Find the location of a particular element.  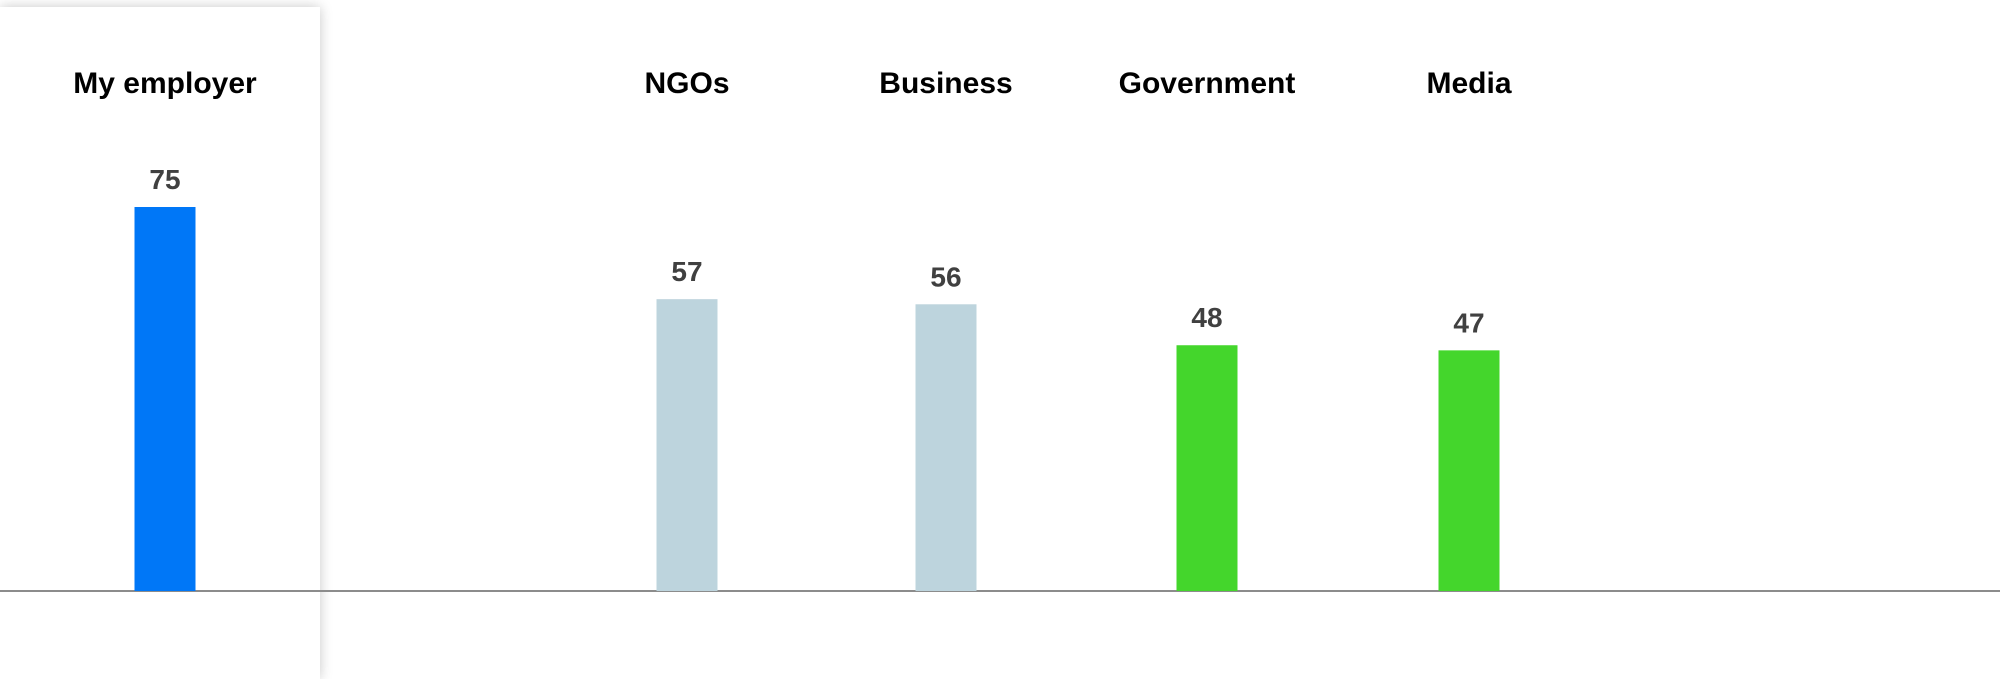

category-label-my-employer: My employer is located at coordinates (165, 83).